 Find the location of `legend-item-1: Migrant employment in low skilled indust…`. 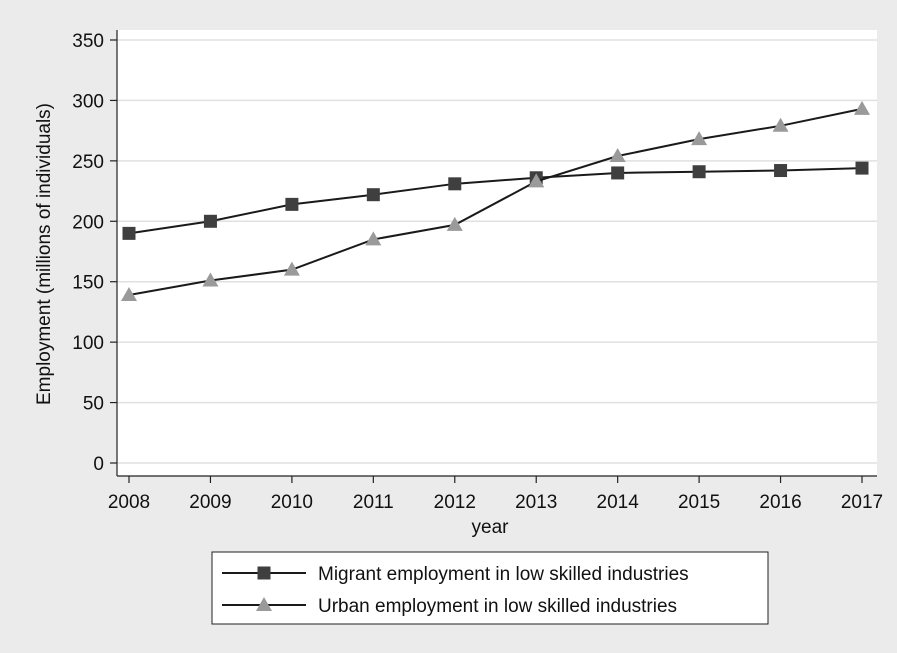

legend-item-1: Migrant employment in low skilled indust… is located at coordinates (455, 574).